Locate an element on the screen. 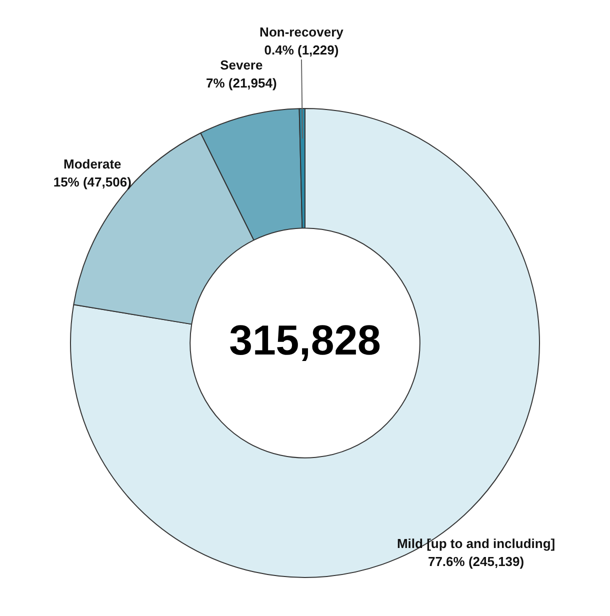 Image resolution: width=610 pixels, height=616 pixels. data-label: 0.4% (1,229) is located at coordinates (301, 50).